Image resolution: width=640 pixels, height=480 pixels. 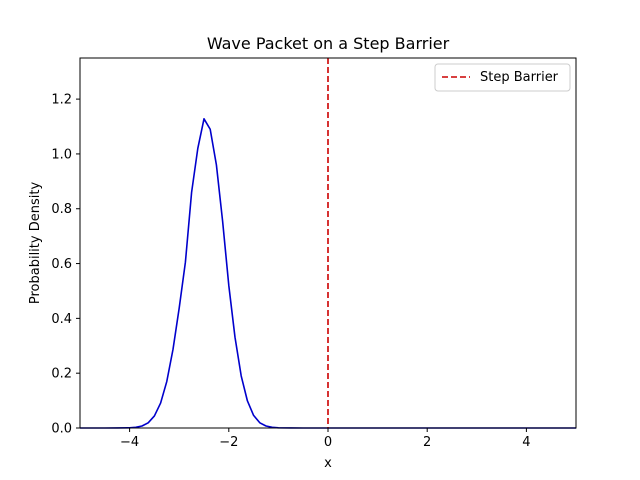 I want to click on y-tick-label: 0.4, so click(x=61, y=319).